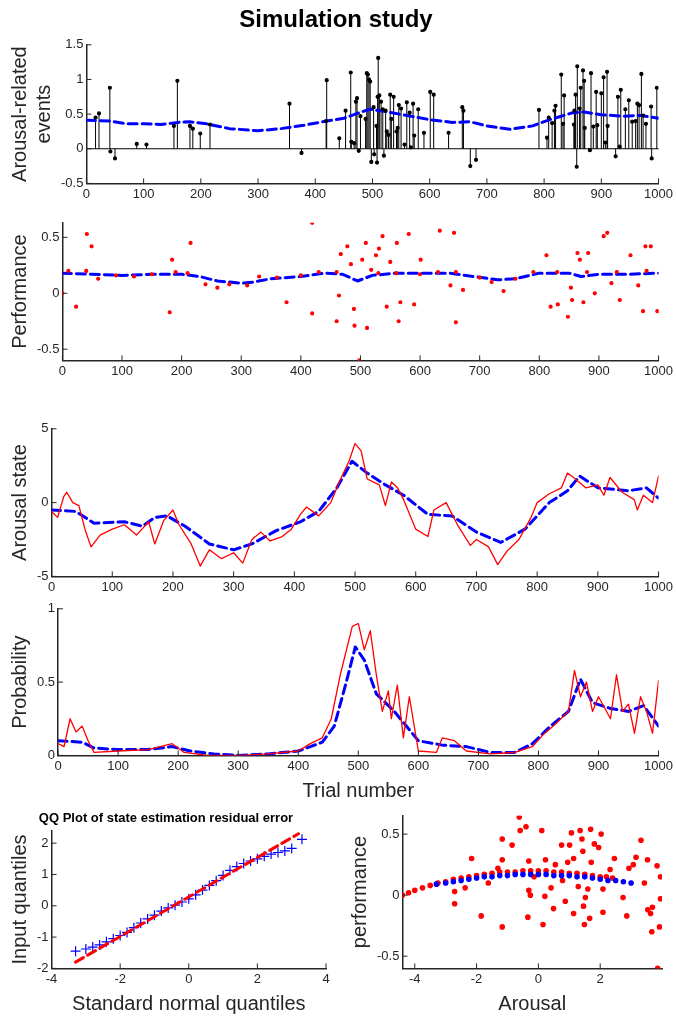 This screenshot has width=676, height=1018. I want to click on y-tick-label: -1, so click(43, 936).